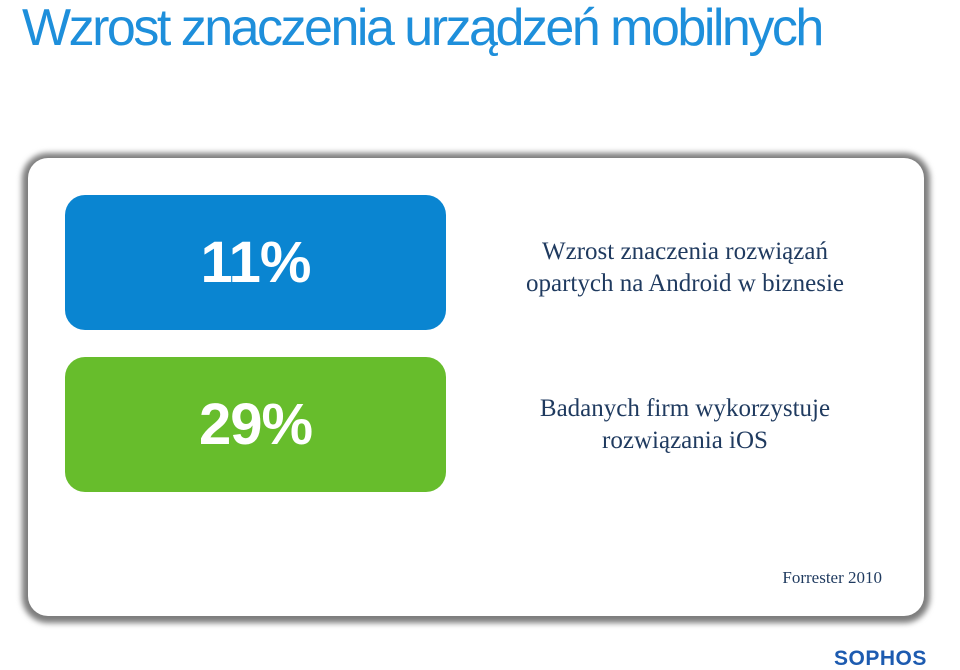 This screenshot has width=960, height=670. I want to click on ios-stat-box: 29%, so click(255, 424).